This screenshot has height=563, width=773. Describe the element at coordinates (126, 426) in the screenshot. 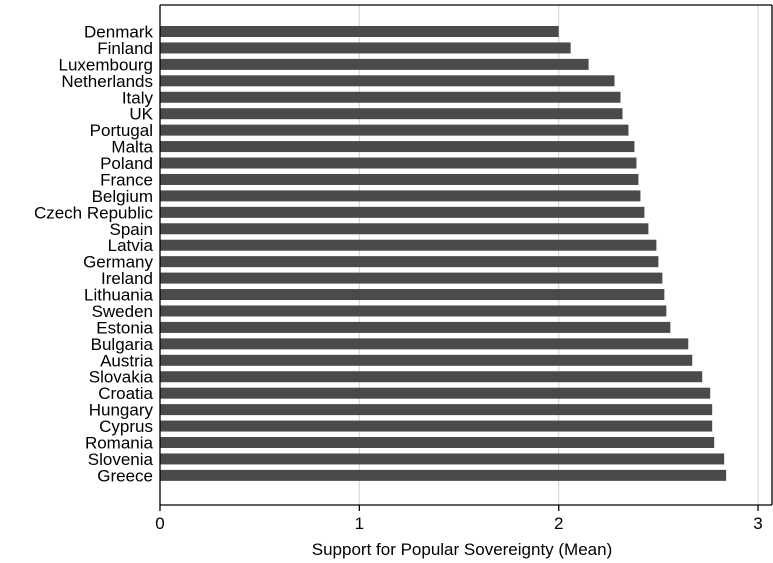

I see `category-label: Cyprus` at that location.